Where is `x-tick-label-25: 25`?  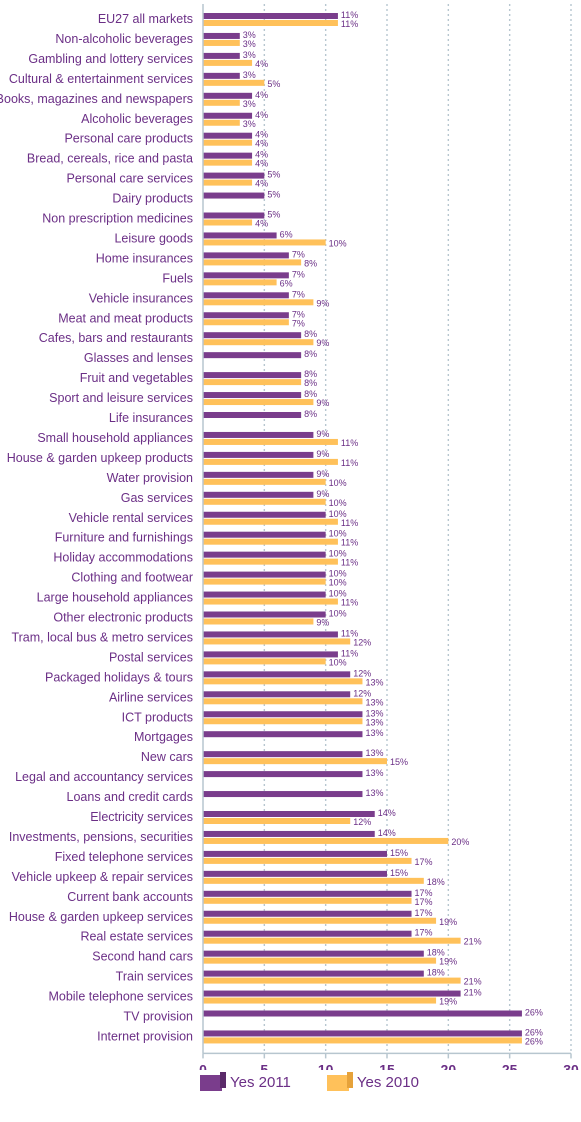
x-tick-label-25: 25 is located at coordinates (510, 1065).